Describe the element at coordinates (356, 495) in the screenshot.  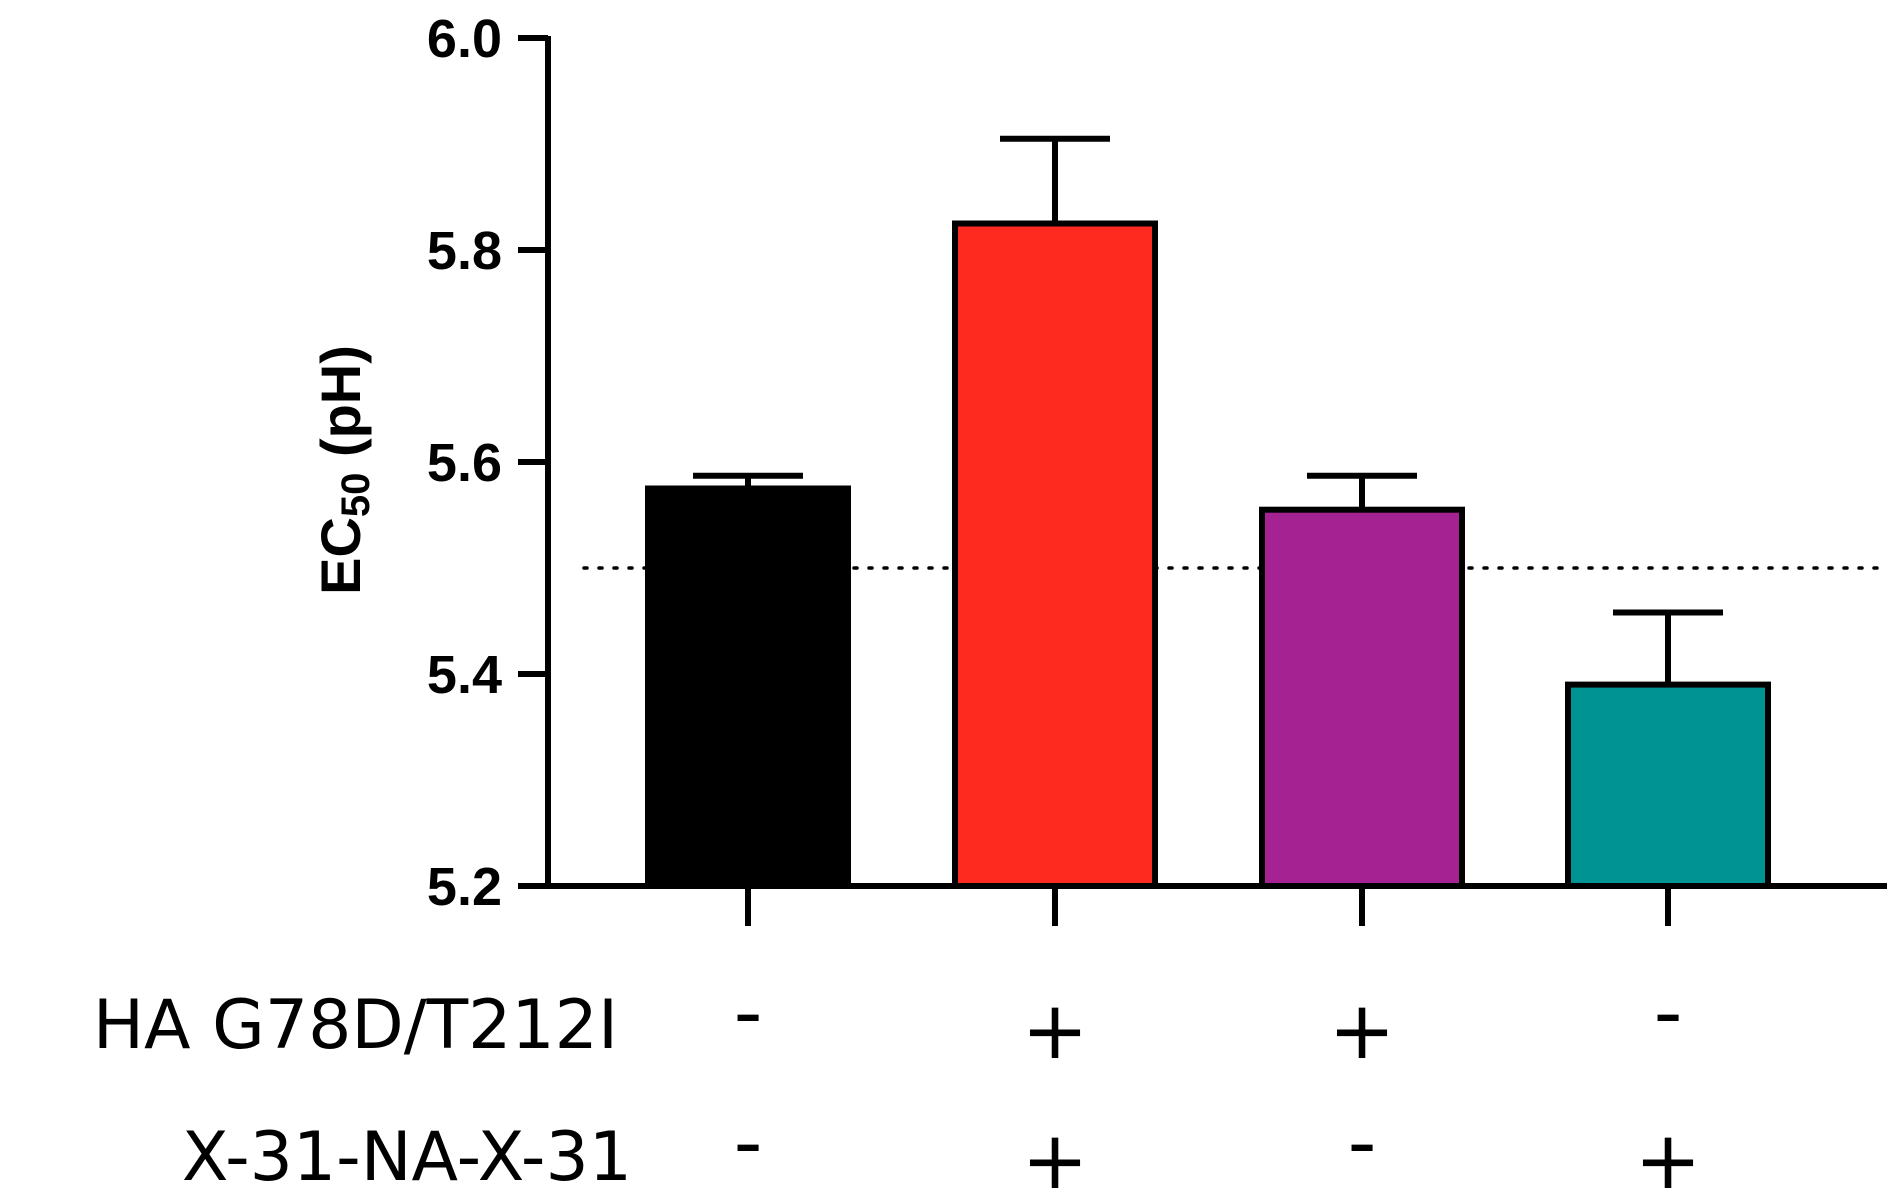
I see `y-axis-title-subscript: 50` at that location.